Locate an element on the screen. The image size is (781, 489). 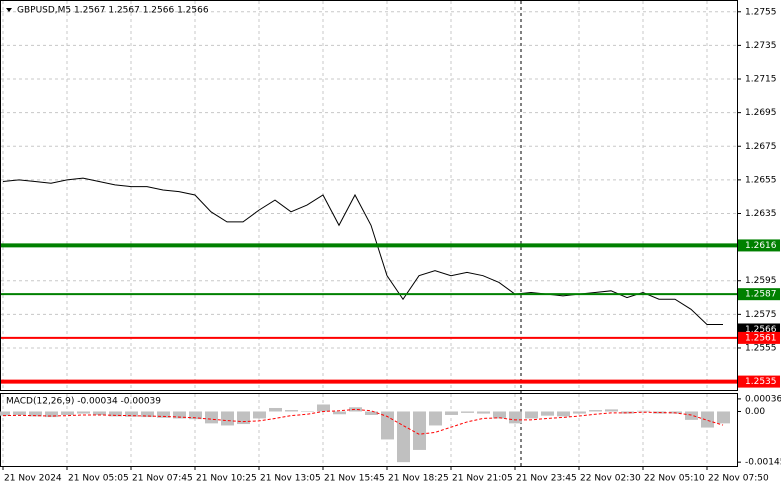
y-tick-label: -0.00145 is located at coordinates (763, 463).